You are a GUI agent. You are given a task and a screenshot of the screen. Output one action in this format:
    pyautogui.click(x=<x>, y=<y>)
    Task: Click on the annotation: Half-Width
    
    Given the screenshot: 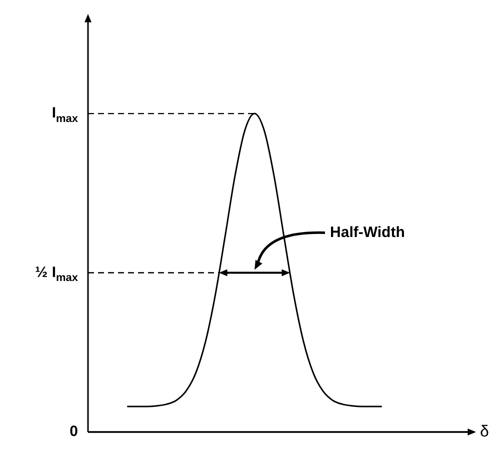 What is the action you would take?
    pyautogui.click(x=367, y=232)
    